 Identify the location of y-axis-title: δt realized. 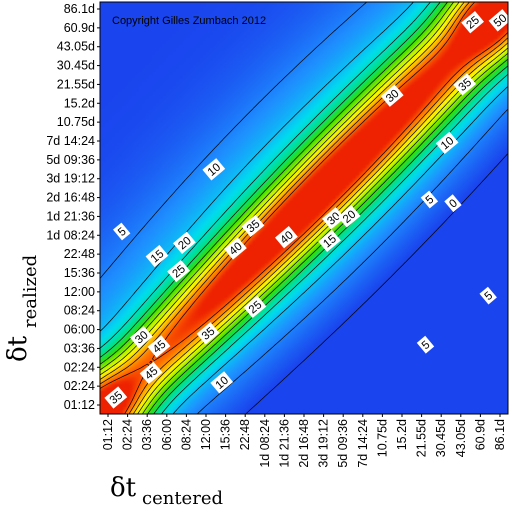
(22, 308).